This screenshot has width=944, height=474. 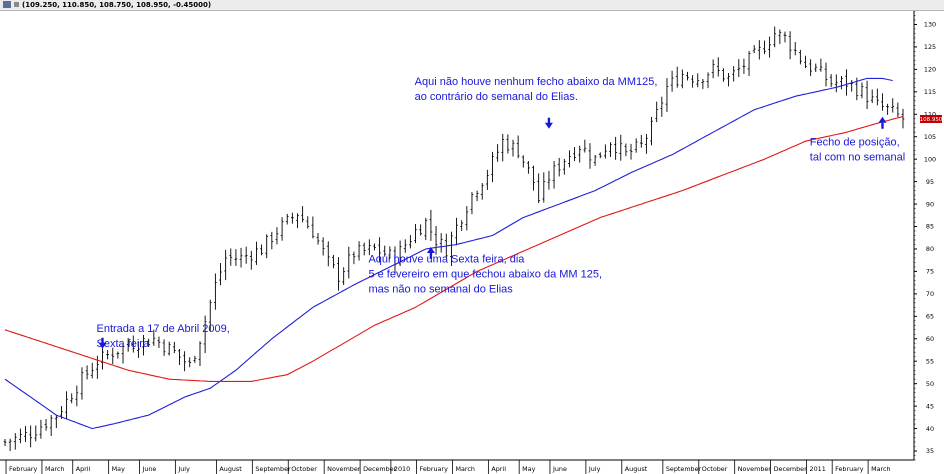 I want to click on y-tick-label: 100, so click(x=930, y=159).